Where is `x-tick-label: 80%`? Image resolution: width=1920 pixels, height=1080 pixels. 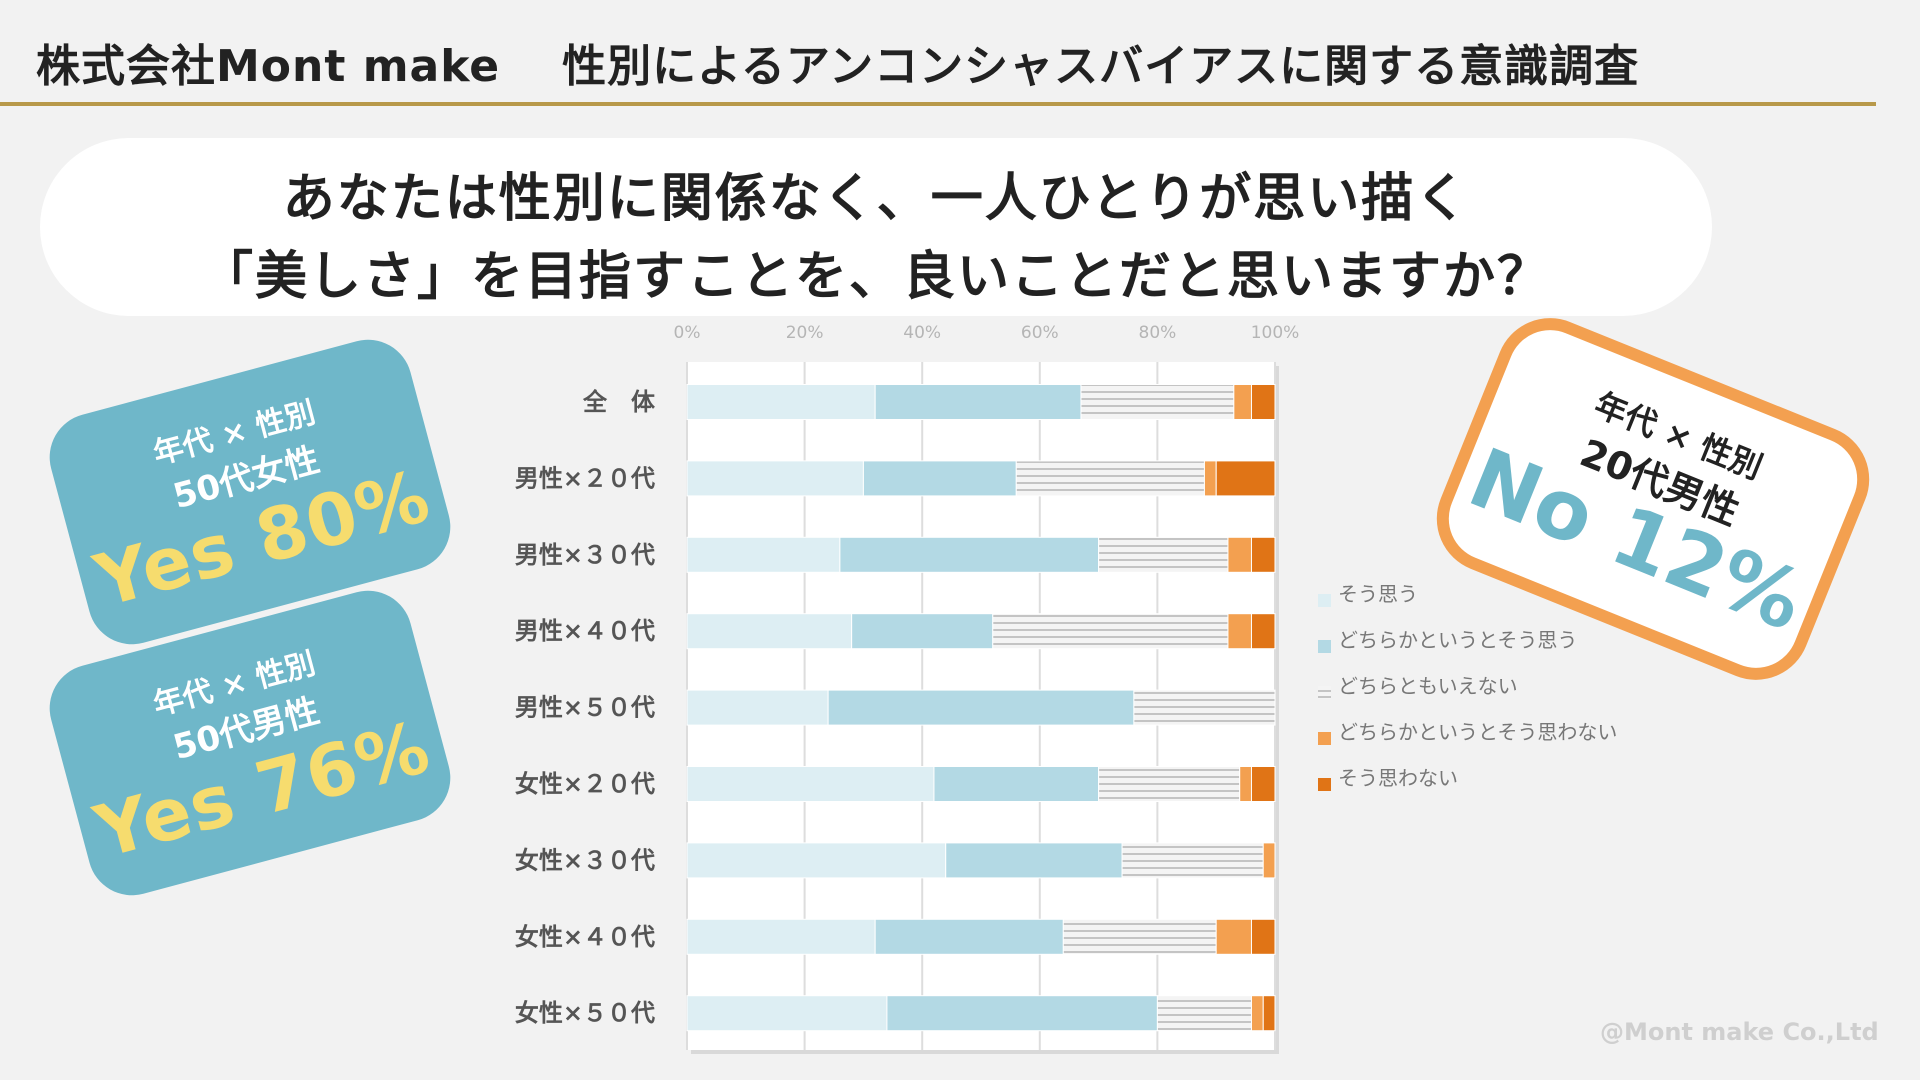 x-tick-label: 80% is located at coordinates (1158, 333).